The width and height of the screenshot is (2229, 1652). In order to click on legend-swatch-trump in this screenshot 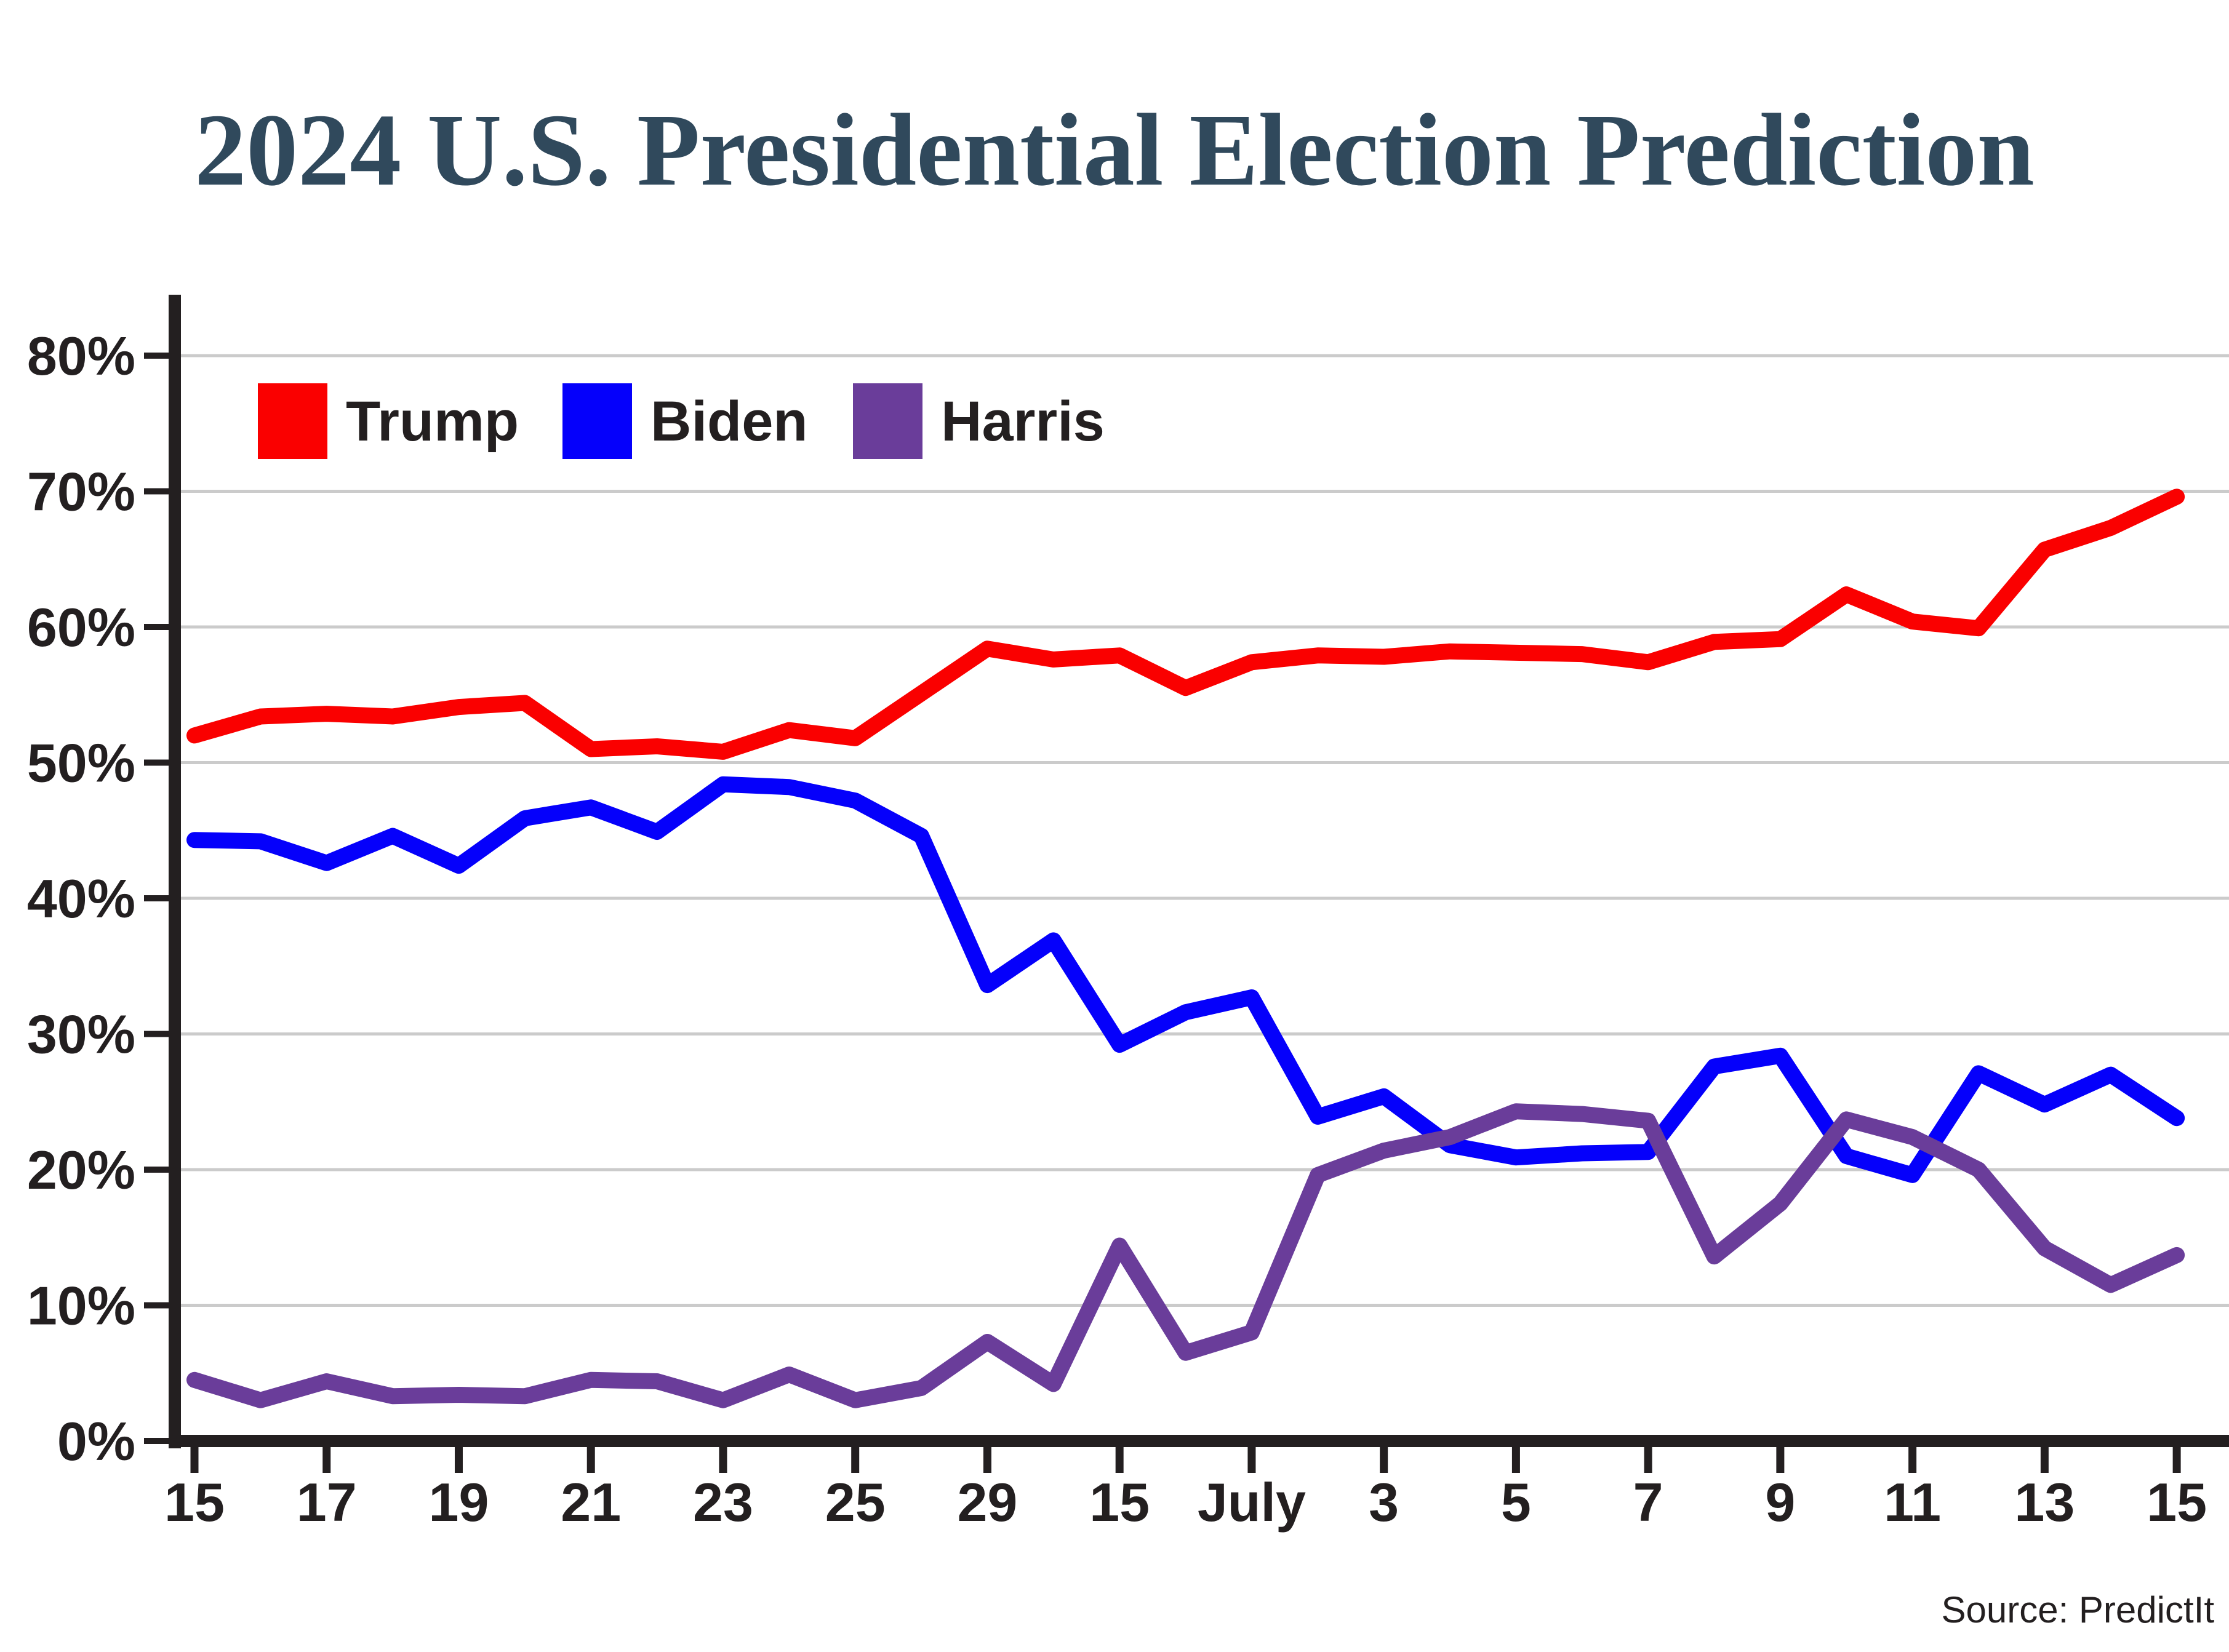, I will do `click(292, 421)`.